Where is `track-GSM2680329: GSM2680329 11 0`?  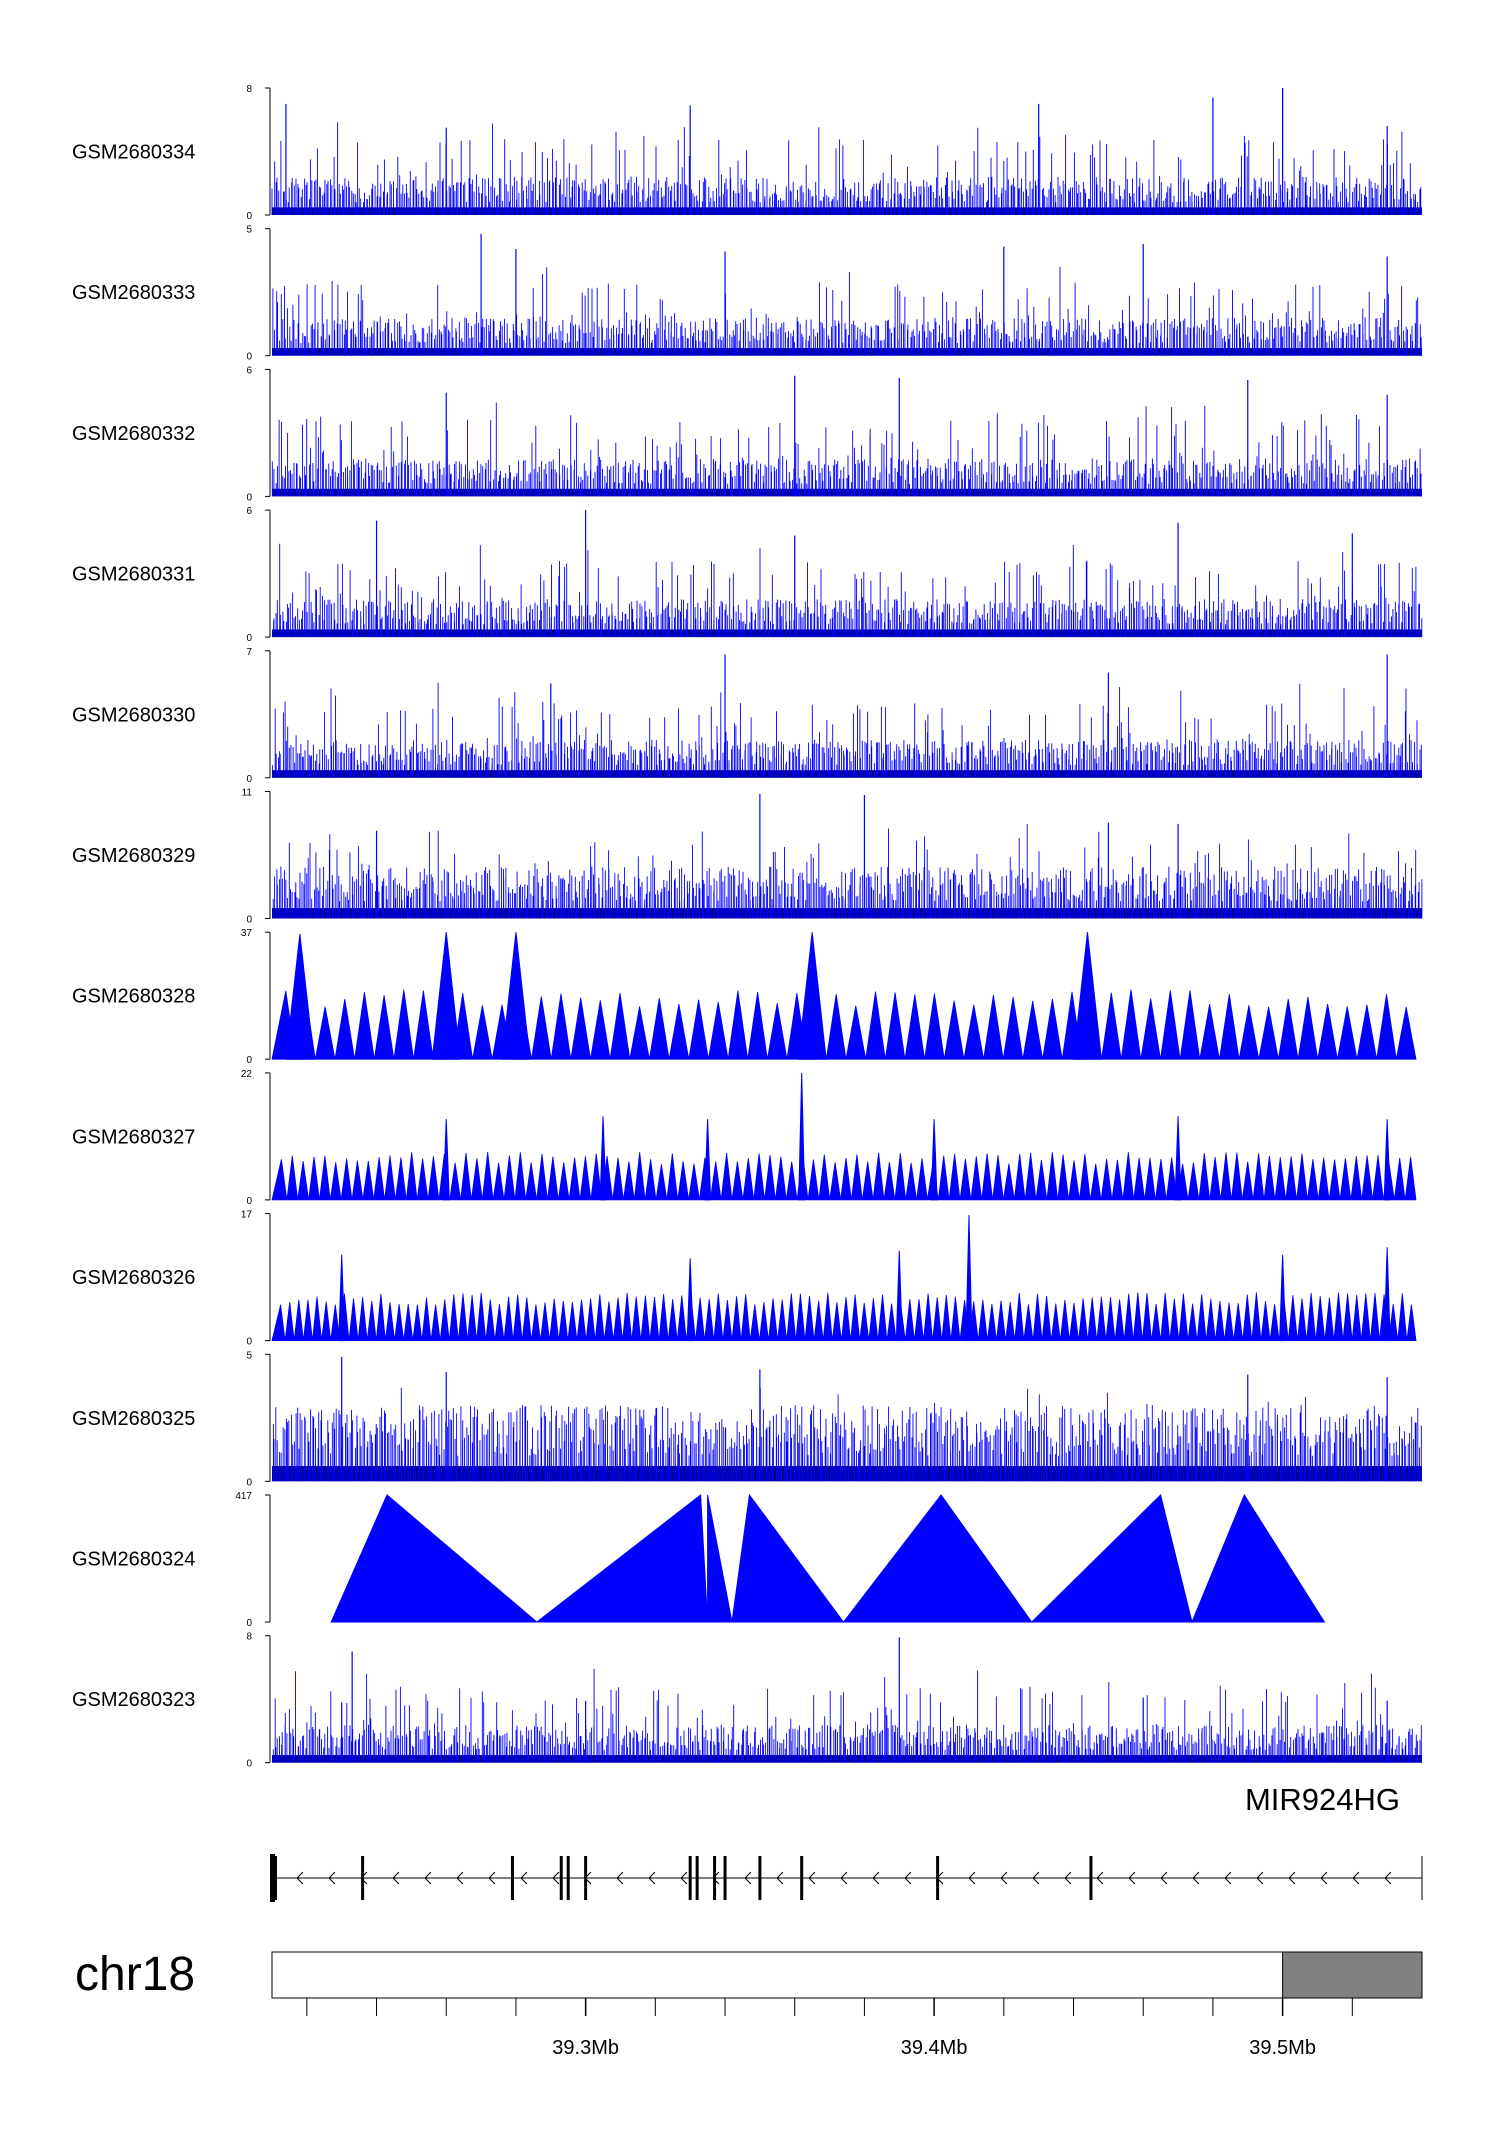 track-GSM2680329: GSM2680329 11 0 is located at coordinates (747, 857).